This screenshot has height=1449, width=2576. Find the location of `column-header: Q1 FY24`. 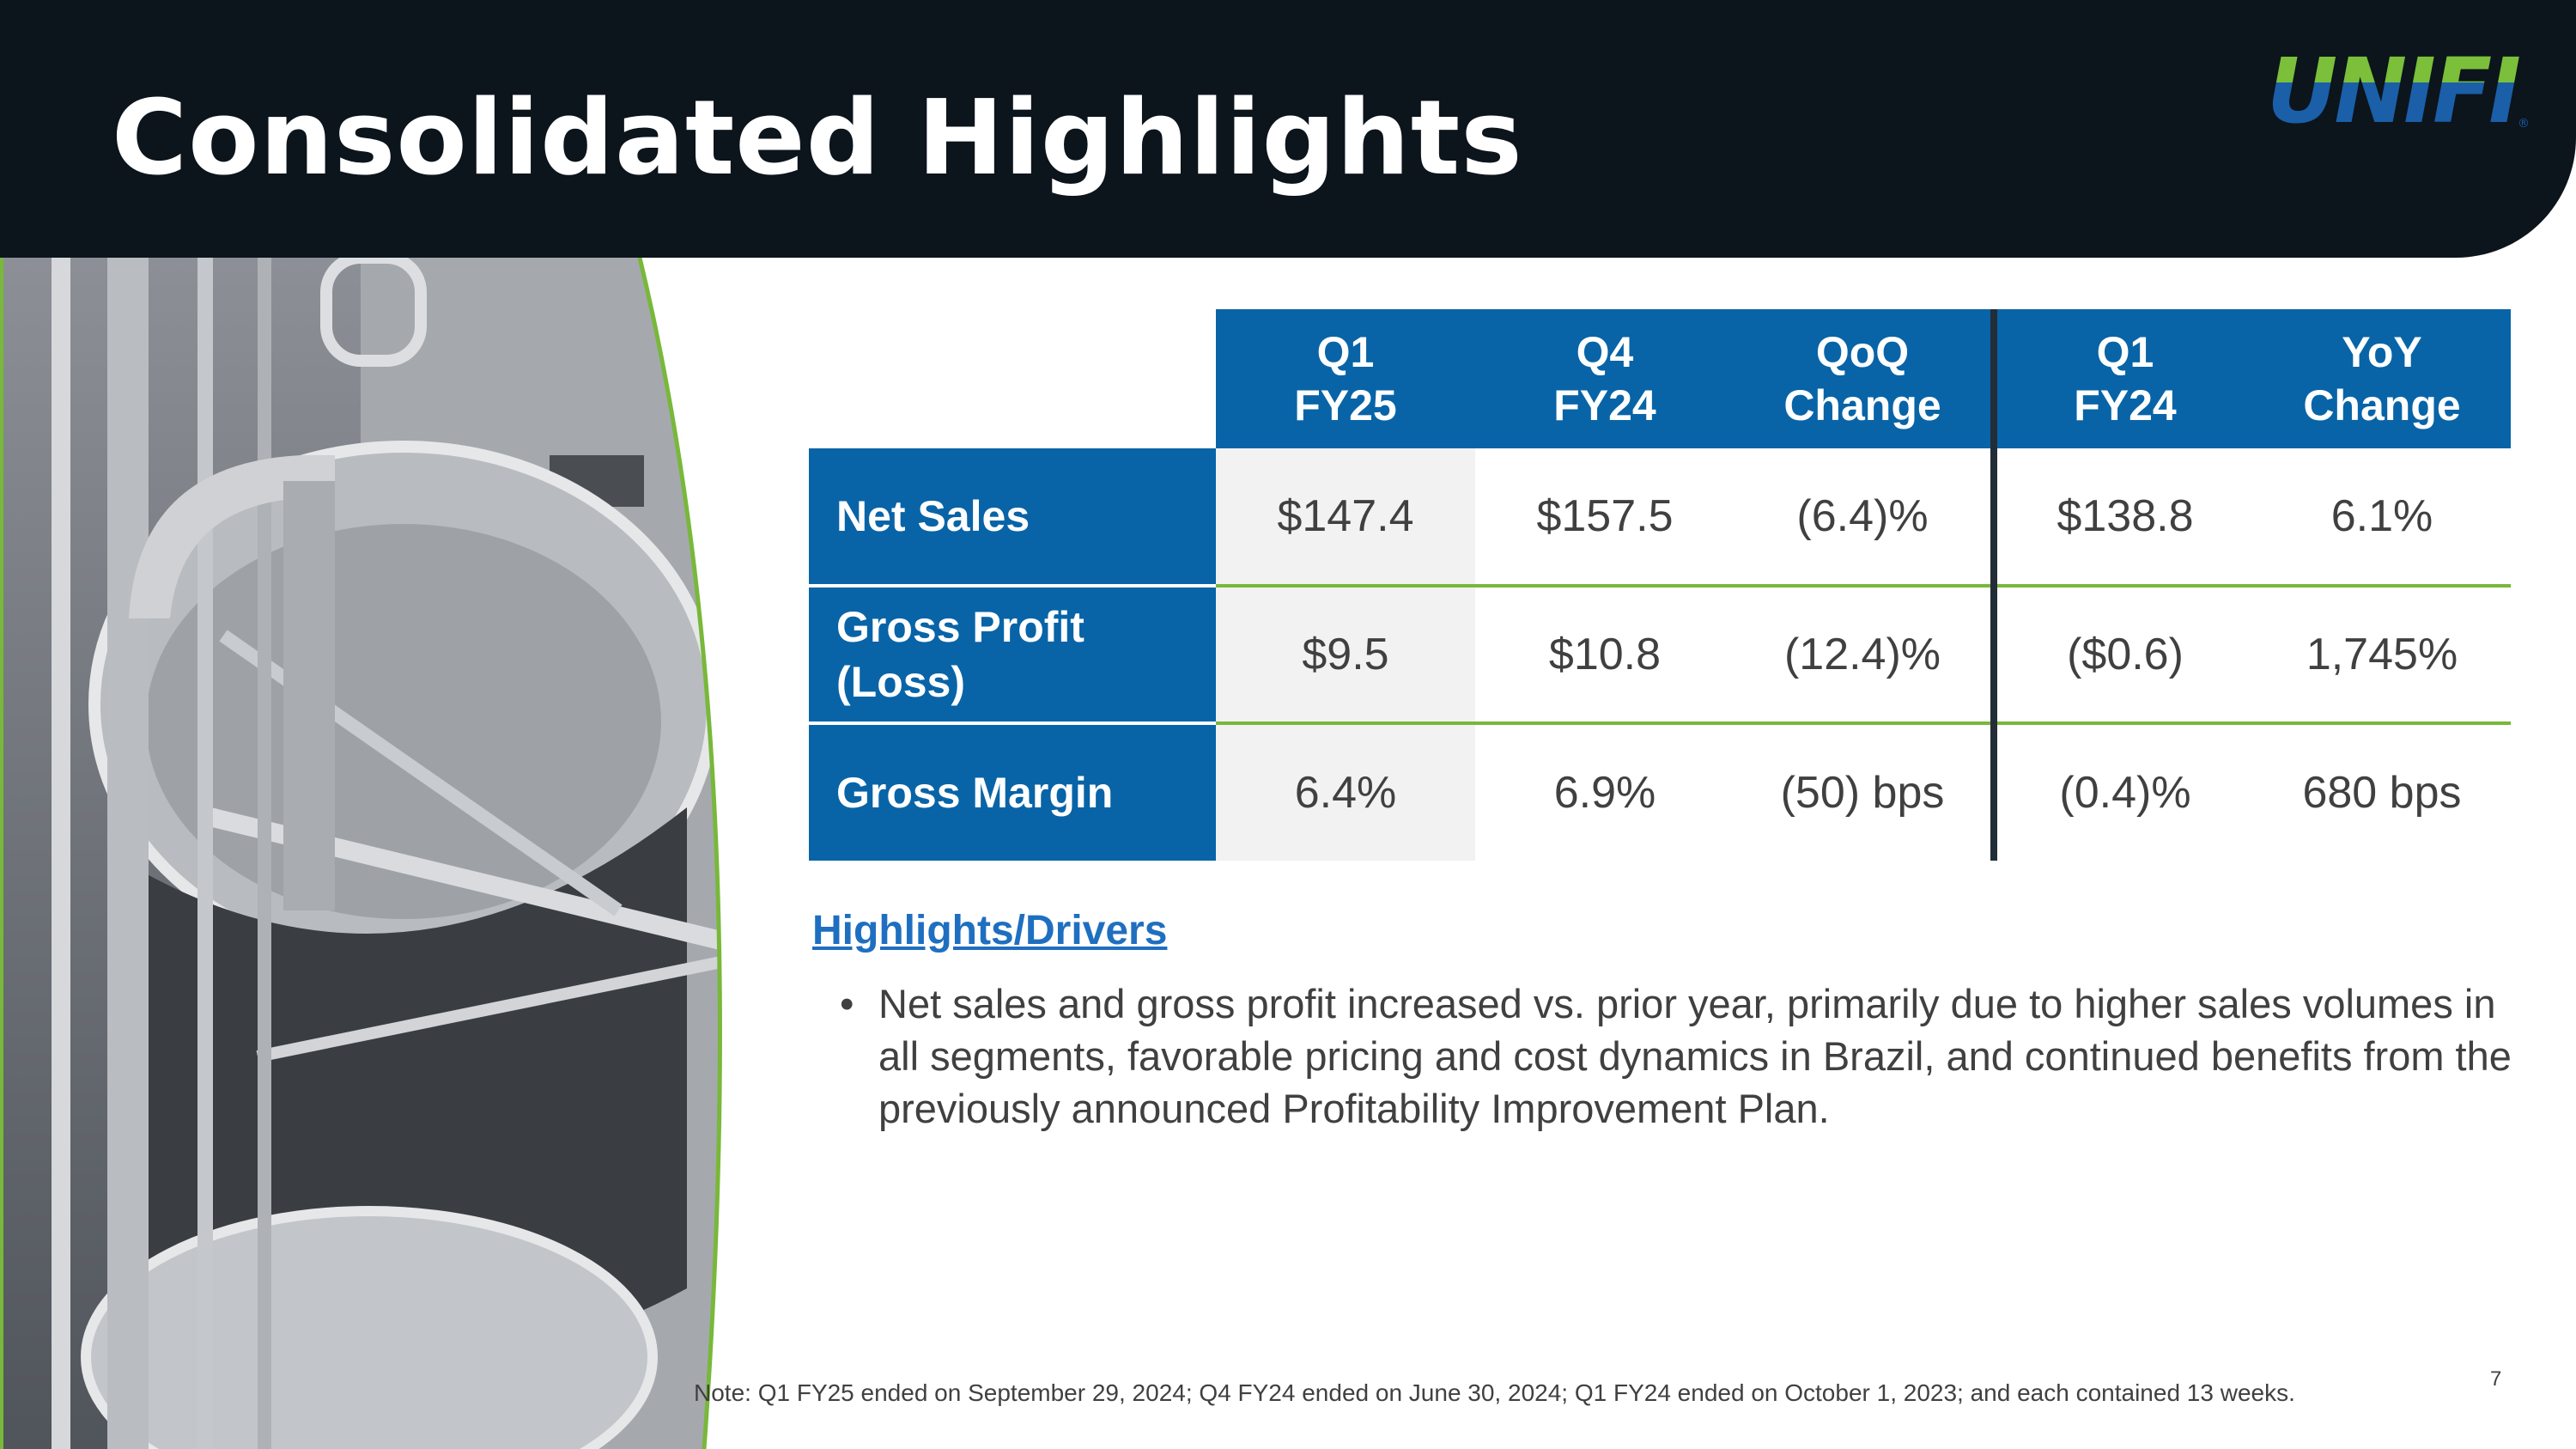

column-header: Q1 FY24 is located at coordinates (2121, 378).